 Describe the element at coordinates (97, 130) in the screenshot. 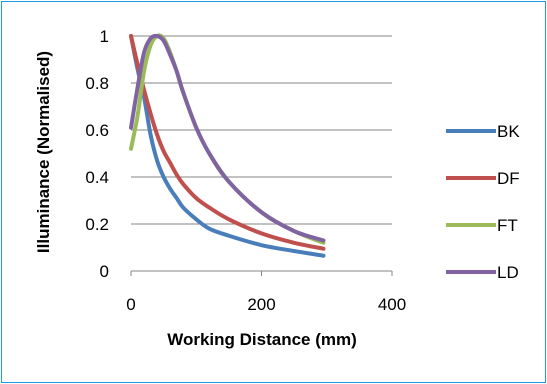

I see `y-tick-label: 0.6` at that location.